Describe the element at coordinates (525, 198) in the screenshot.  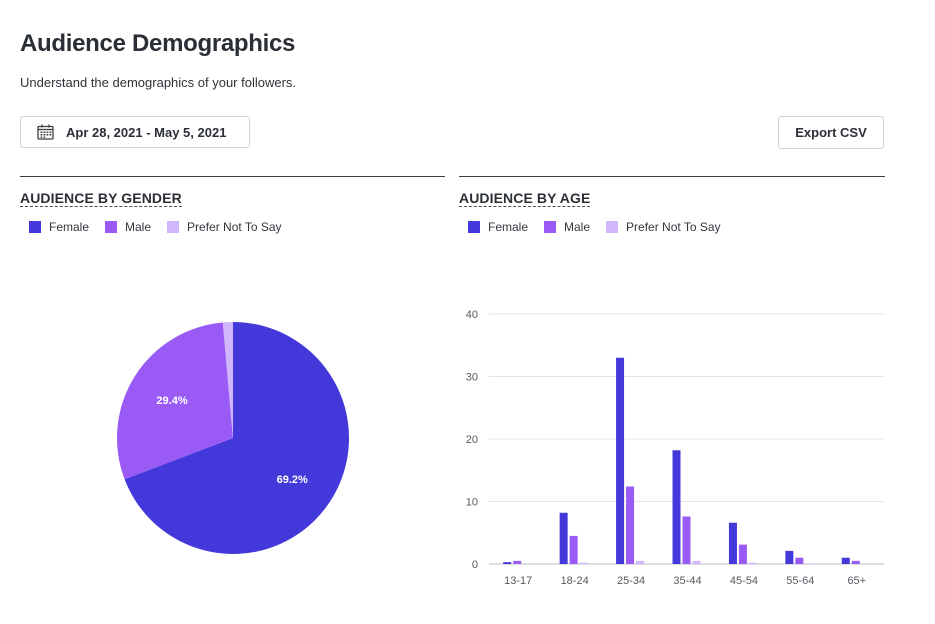
I see `age-panel-title: AUDIENCE BY AGE` at that location.